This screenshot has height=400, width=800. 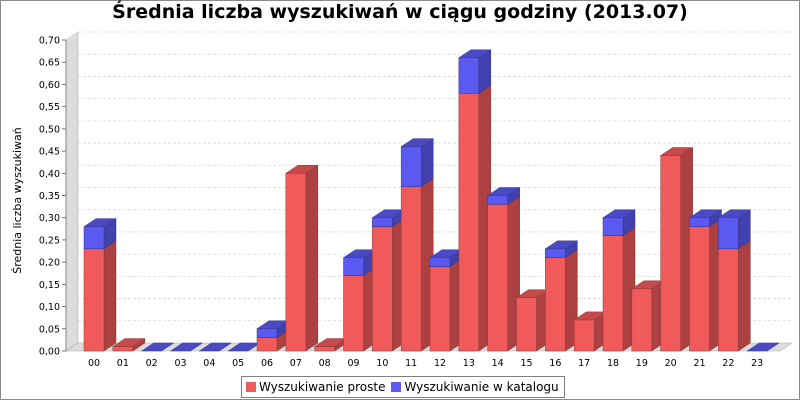 I want to click on y-tick-label: 0,30, so click(x=49, y=218).